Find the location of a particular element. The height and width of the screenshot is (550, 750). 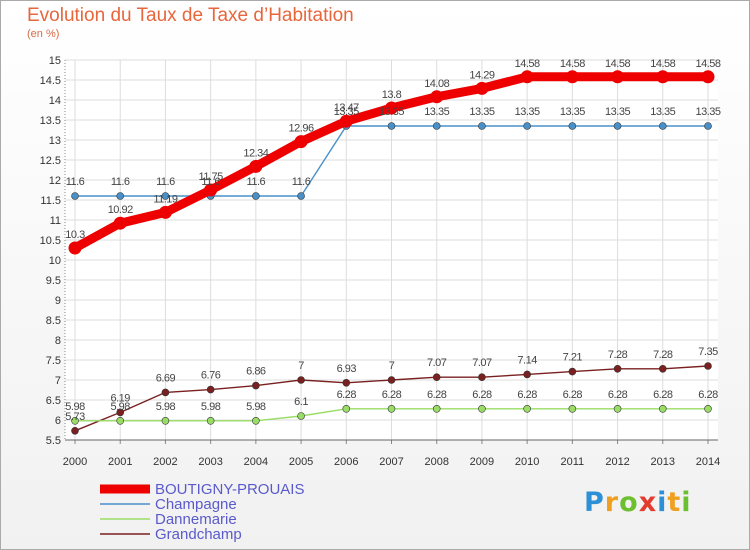

x-tick-label: 2014 is located at coordinates (708, 462).